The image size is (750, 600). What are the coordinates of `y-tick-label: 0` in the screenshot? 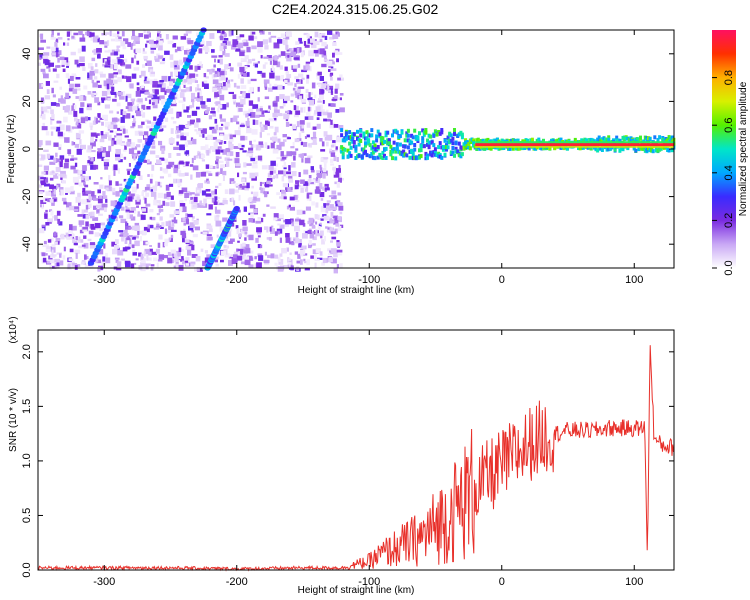 It's located at (27, 149).